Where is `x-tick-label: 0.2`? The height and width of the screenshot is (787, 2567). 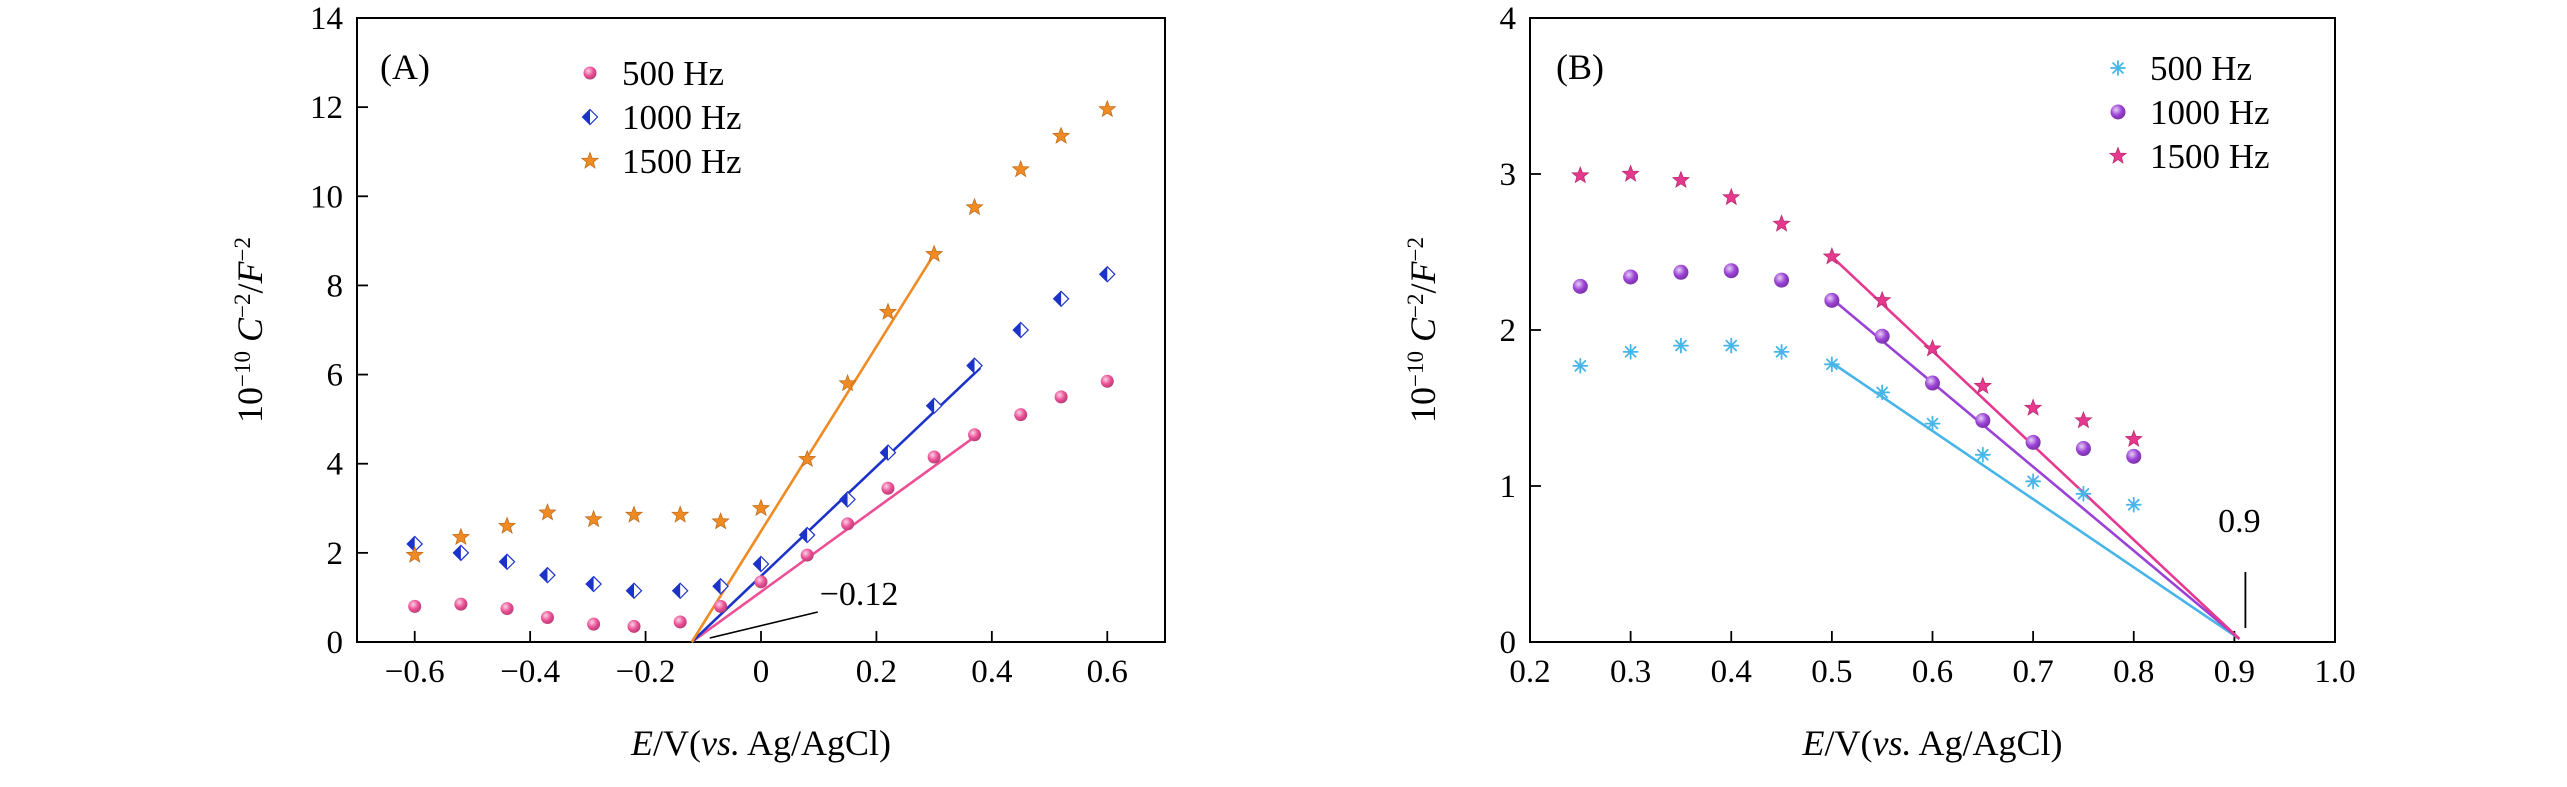 x-tick-label: 0.2 is located at coordinates (876, 672).